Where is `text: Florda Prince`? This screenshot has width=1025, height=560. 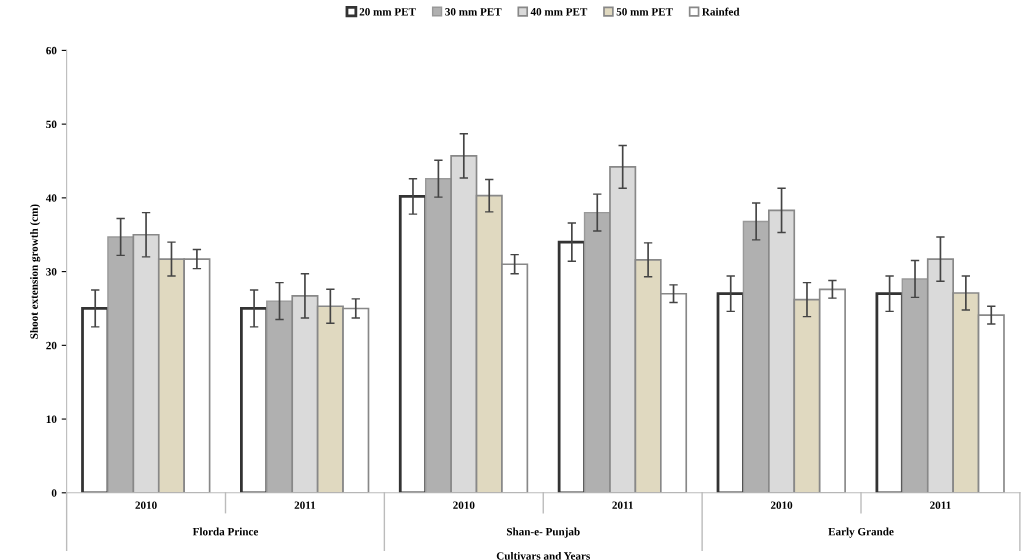 text: Florda Prince is located at coordinates (225, 531).